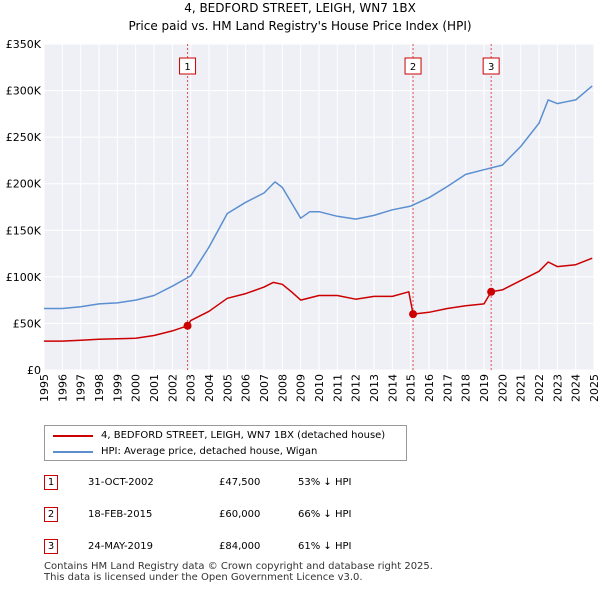 This screenshot has height=590, width=600. Describe the element at coordinates (301, 388) in the screenshot. I see `x-tick-label: 2009` at that location.